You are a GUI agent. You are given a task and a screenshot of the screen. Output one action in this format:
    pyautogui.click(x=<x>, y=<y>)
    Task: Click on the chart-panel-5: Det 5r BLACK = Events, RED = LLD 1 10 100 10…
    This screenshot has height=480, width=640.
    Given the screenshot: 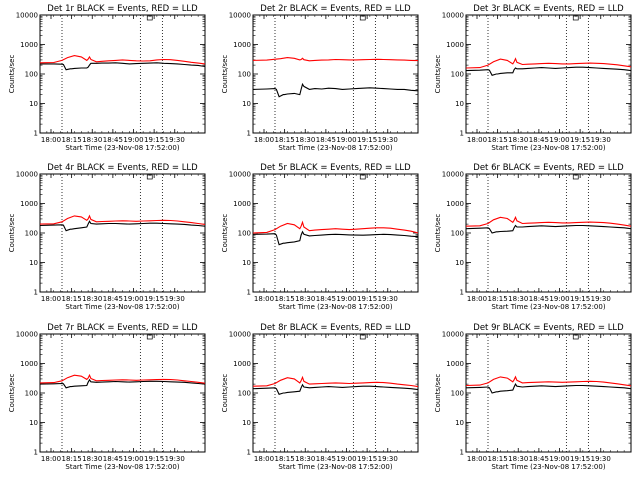 What is the action you would take?
    pyautogui.click(x=320, y=237)
    